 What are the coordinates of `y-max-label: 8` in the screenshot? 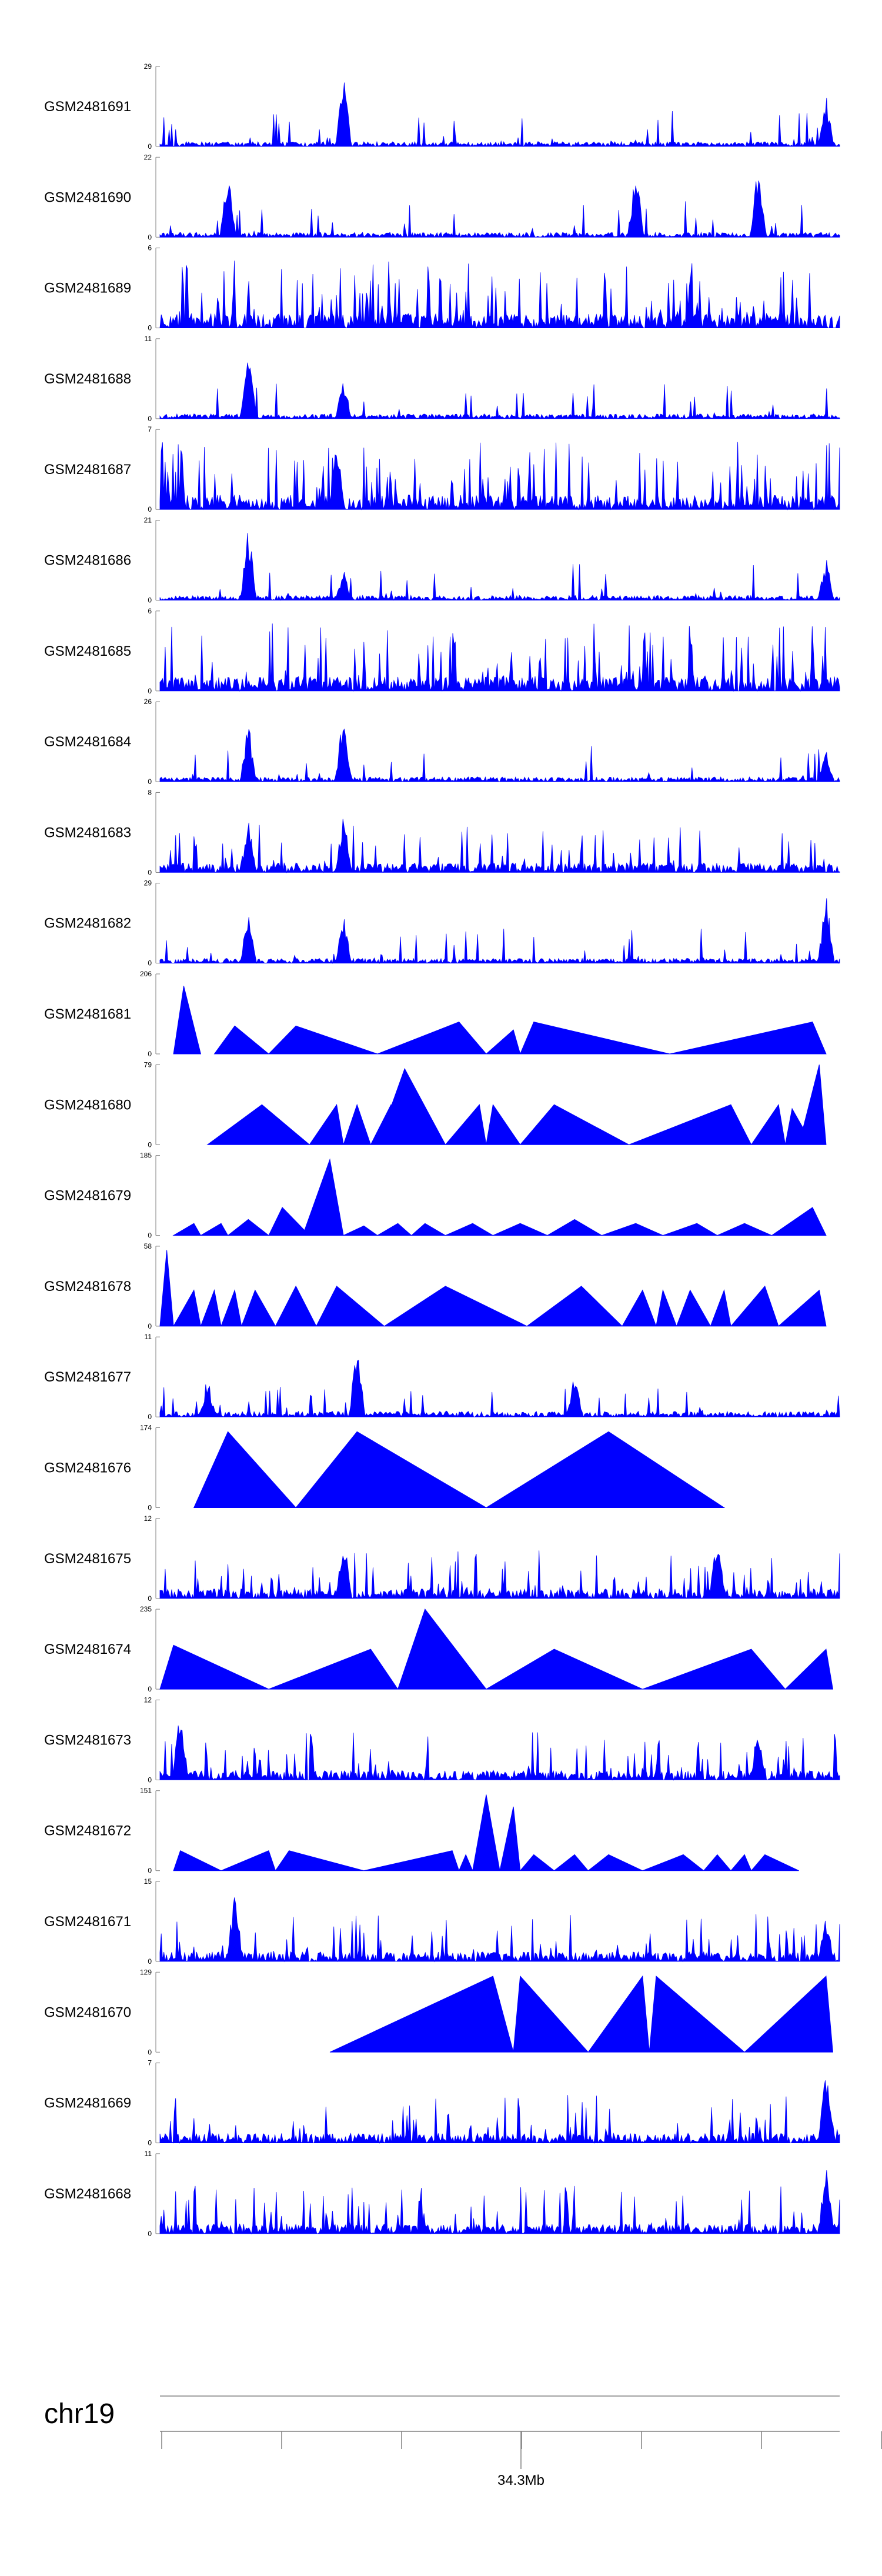 It's located at (150, 792).